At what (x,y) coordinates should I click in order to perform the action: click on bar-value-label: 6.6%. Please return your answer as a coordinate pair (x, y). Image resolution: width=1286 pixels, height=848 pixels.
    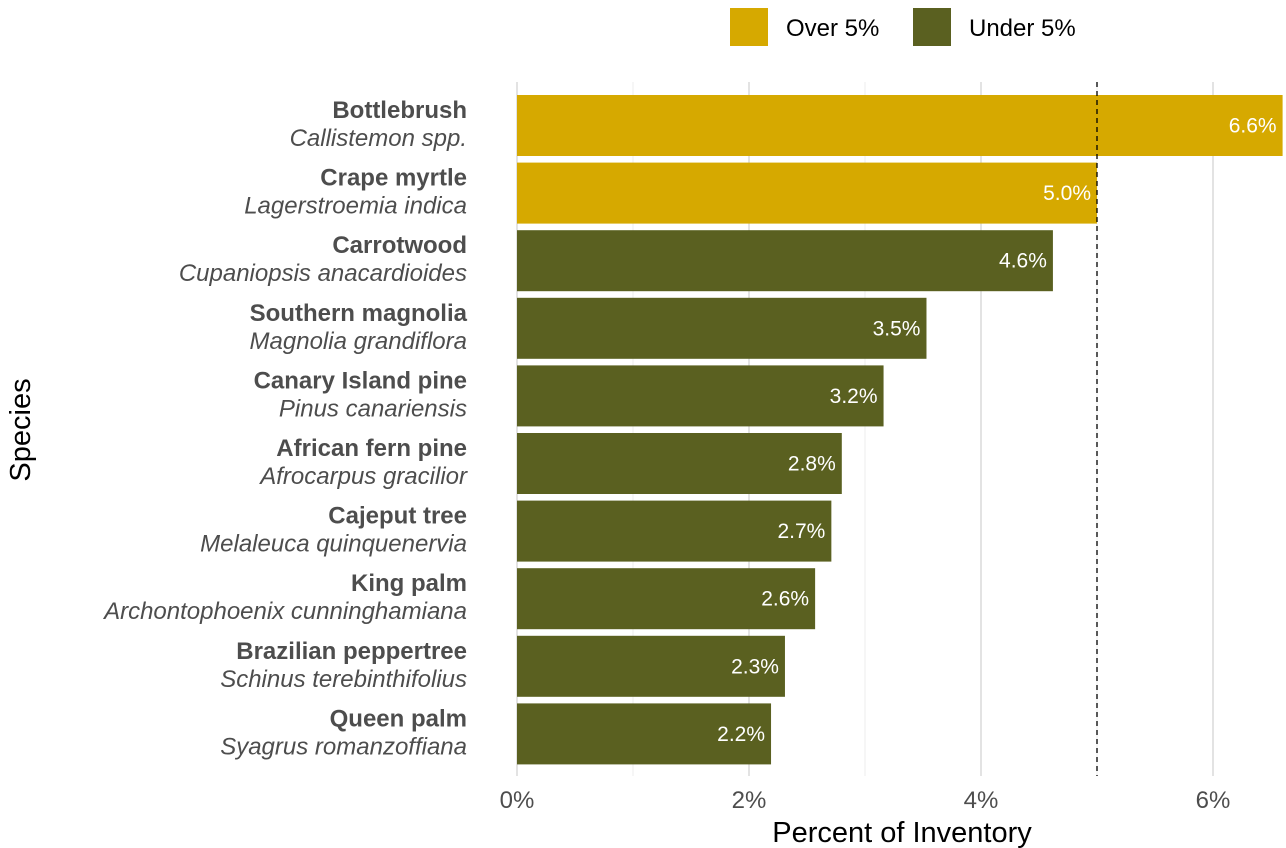
    Looking at the image, I should click on (1253, 126).